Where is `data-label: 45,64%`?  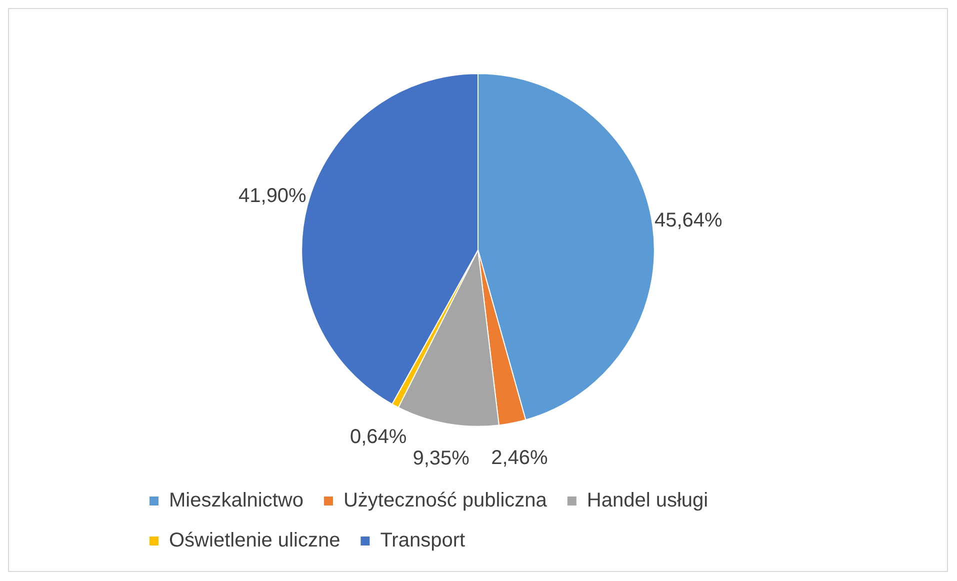
data-label: 45,64% is located at coordinates (688, 221).